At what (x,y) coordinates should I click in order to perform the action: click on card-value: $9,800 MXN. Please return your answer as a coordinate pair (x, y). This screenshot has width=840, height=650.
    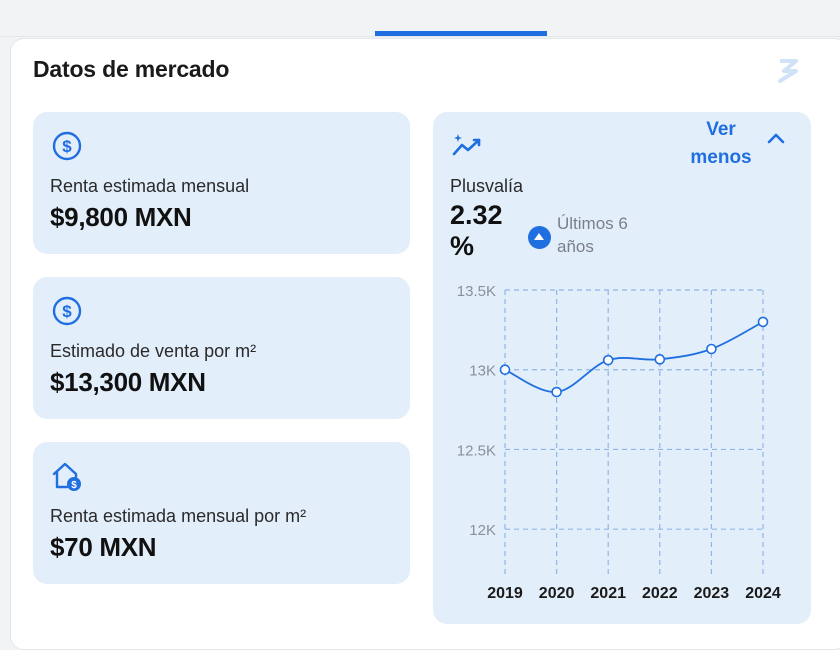
    Looking at the image, I should click on (121, 217).